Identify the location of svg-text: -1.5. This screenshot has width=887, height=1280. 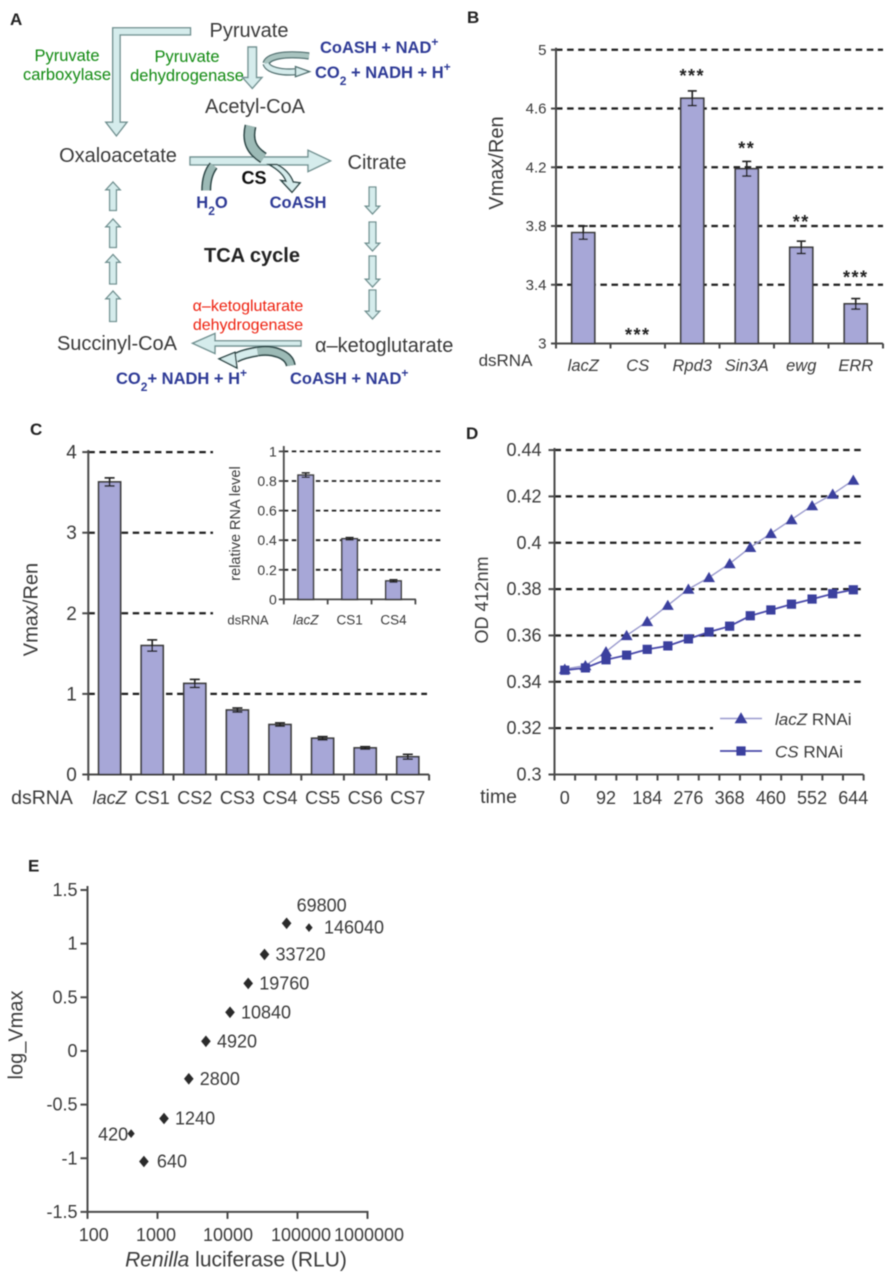
(61, 1212).